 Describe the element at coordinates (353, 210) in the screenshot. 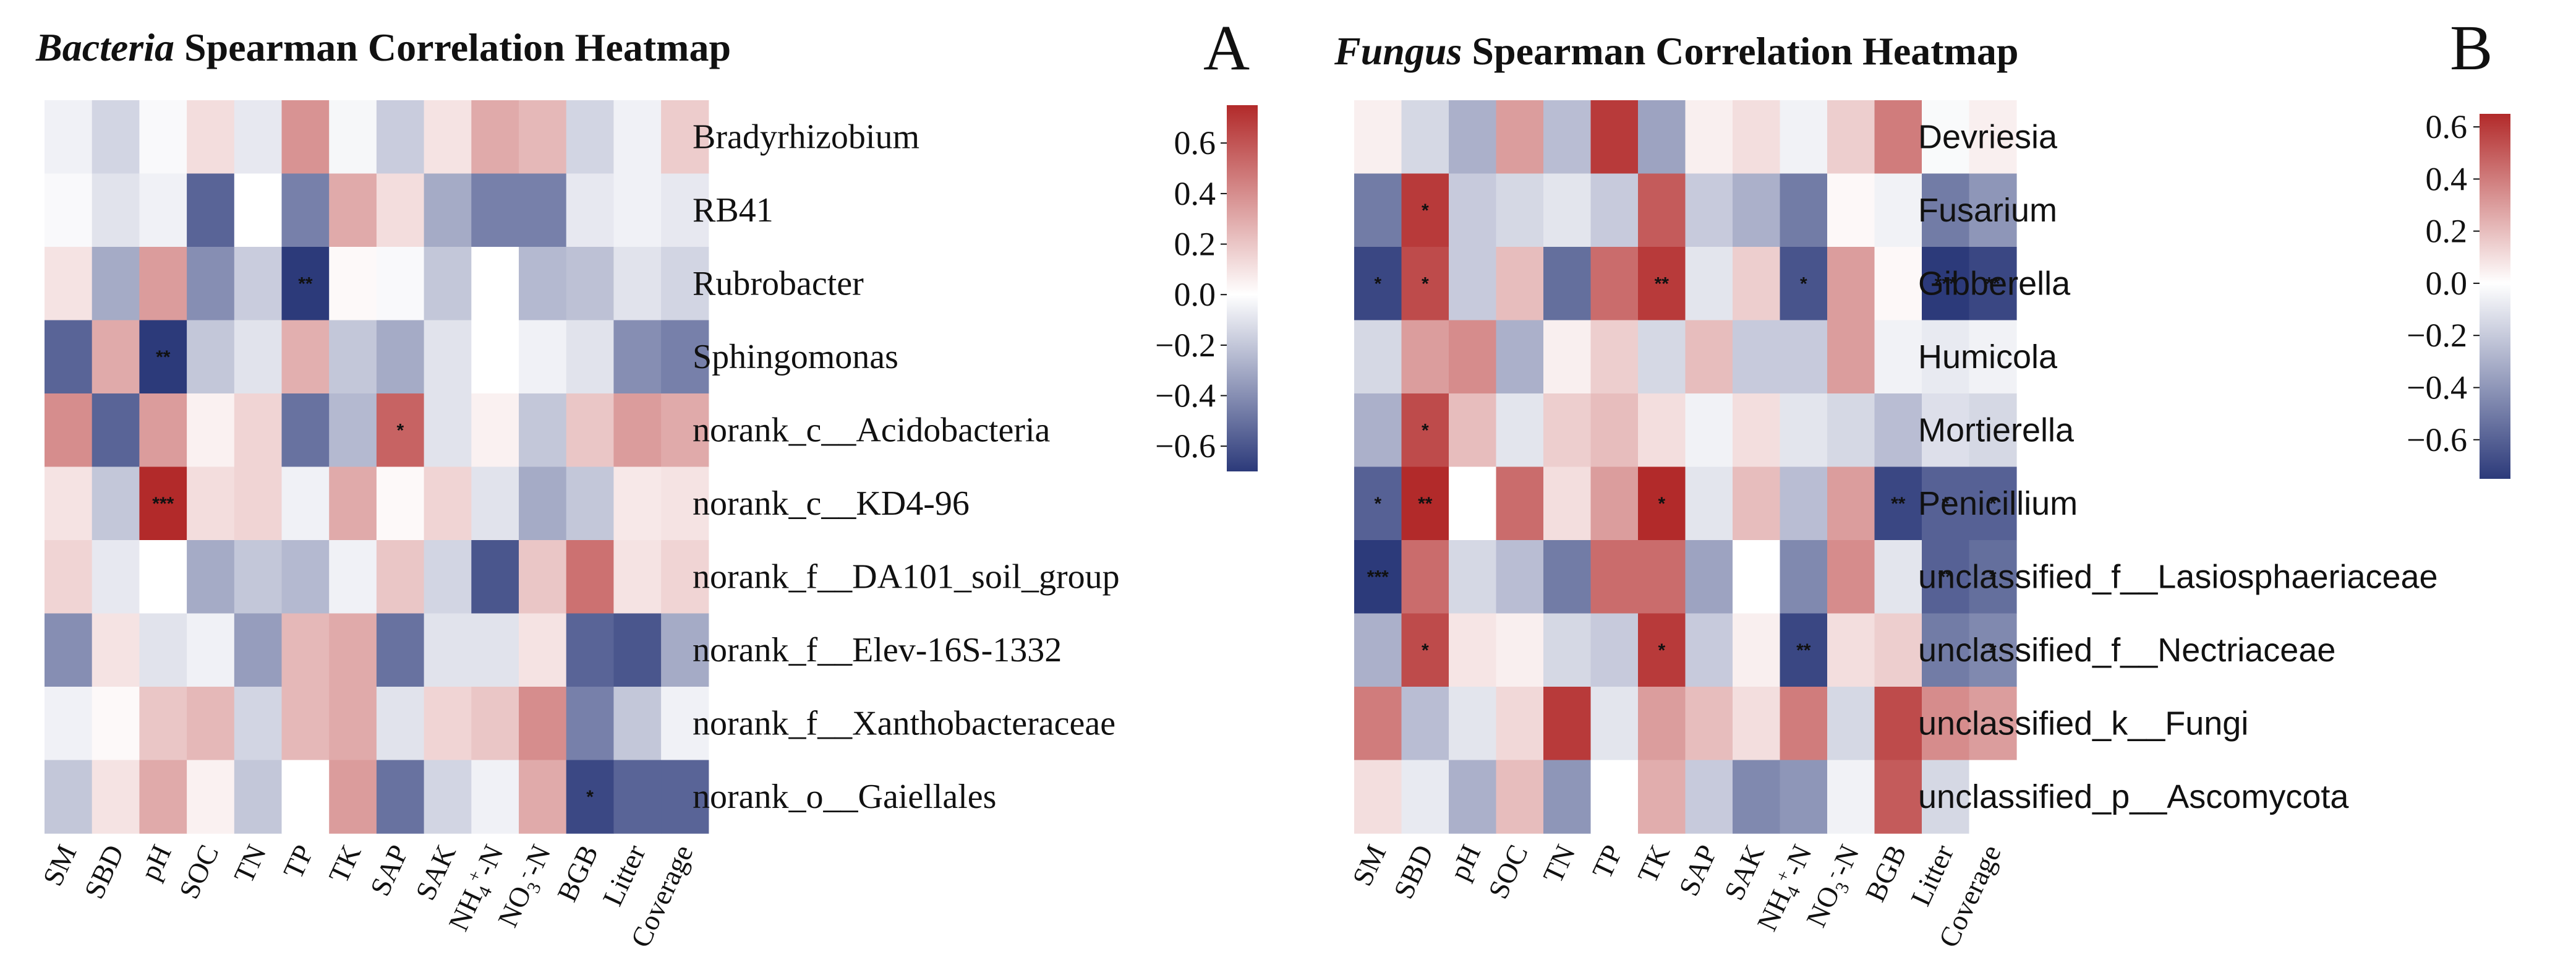

I see `bacteria-cell-r1-c6` at that location.